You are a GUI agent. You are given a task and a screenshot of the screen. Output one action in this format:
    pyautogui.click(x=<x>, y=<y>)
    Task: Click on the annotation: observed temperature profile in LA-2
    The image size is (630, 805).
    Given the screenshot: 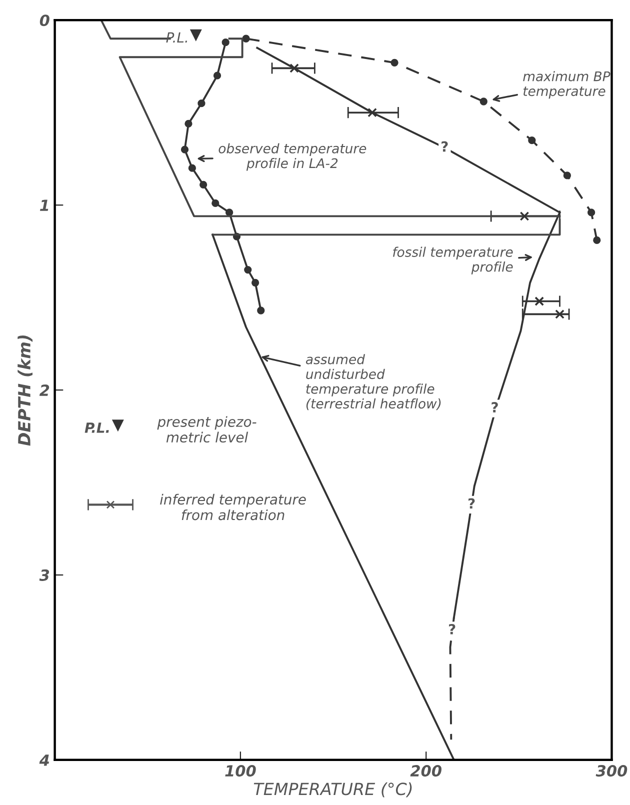 What is the action you would take?
    pyautogui.click(x=292, y=157)
    